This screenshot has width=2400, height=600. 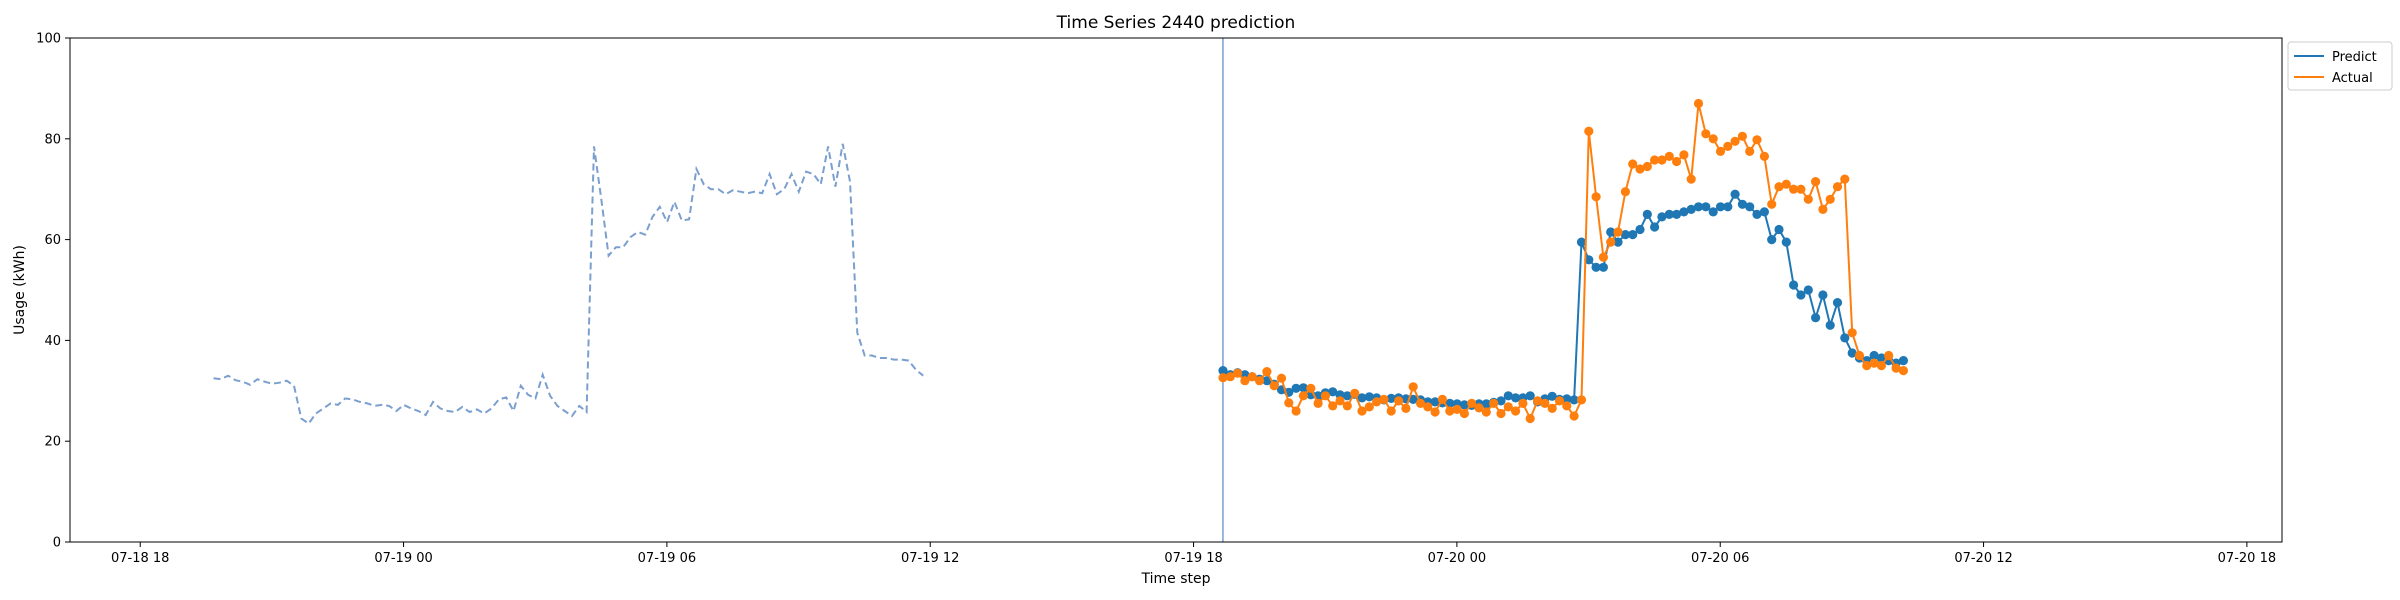 What do you see at coordinates (2354, 57) in the screenshot?
I see `legend-label-predict: Predict` at bounding box center [2354, 57].